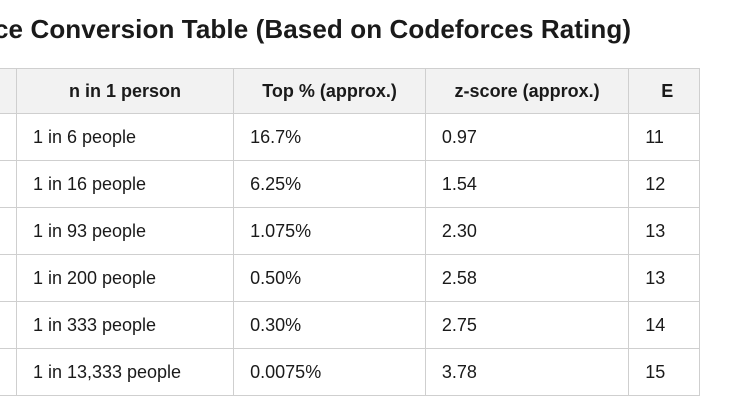  I want to click on table-row: 1 in 6 people 16.7% 0.97 11, so click(350, 137).